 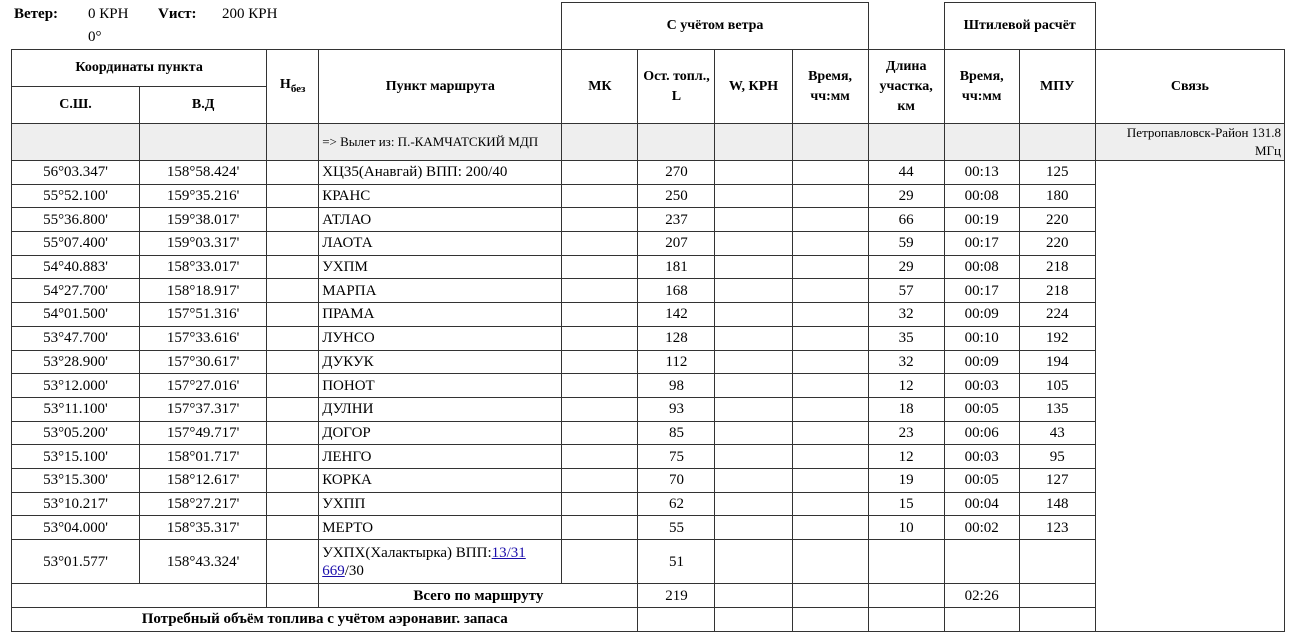 What do you see at coordinates (203, 172) in the screenshot?
I see `lon: 158°58.424'` at bounding box center [203, 172].